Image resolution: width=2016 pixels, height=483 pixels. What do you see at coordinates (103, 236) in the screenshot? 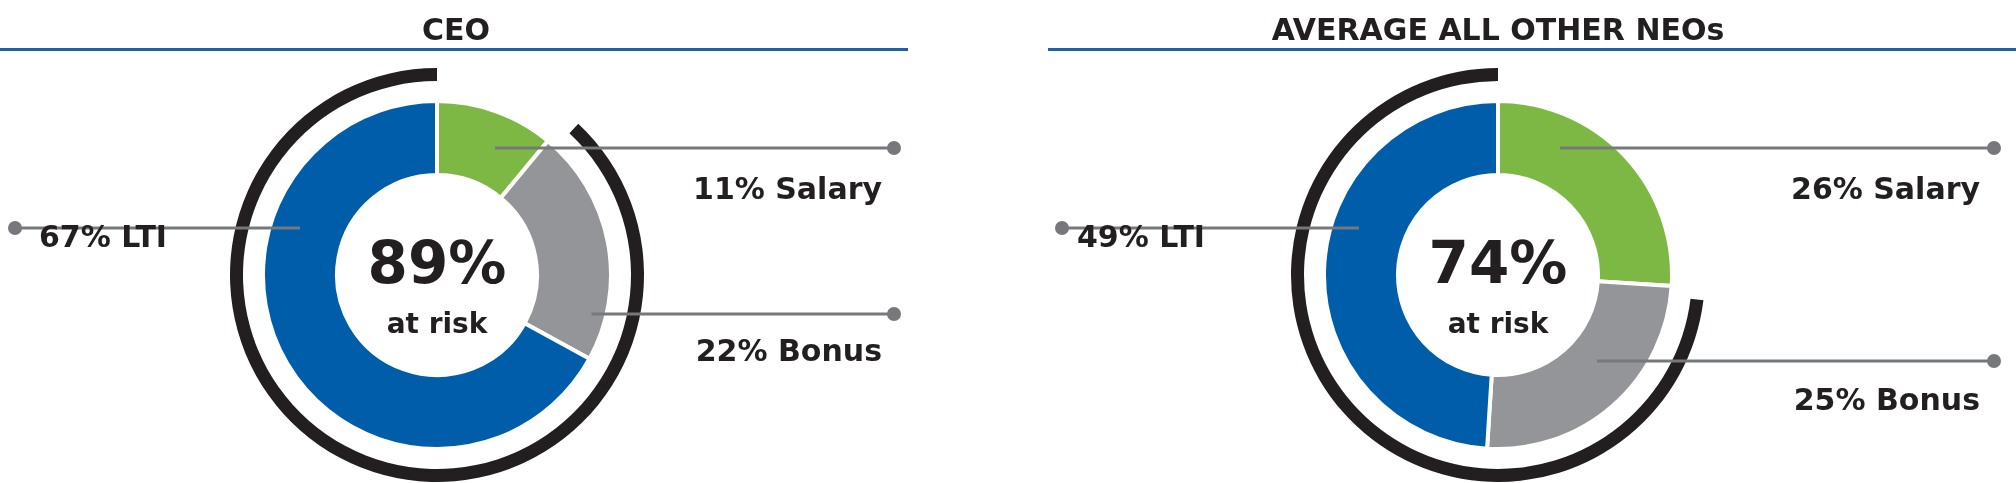
I see `slice-label: 67% LTI` at bounding box center [103, 236].